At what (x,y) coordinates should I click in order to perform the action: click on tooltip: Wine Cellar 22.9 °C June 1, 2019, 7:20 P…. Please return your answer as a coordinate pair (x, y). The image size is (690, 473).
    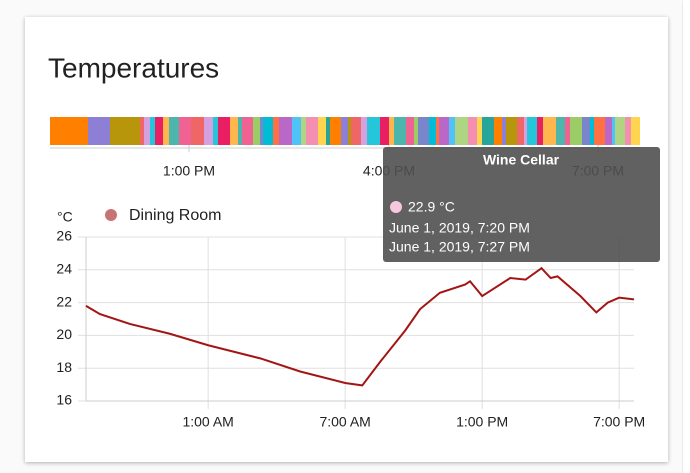
    Looking at the image, I should click on (521, 204).